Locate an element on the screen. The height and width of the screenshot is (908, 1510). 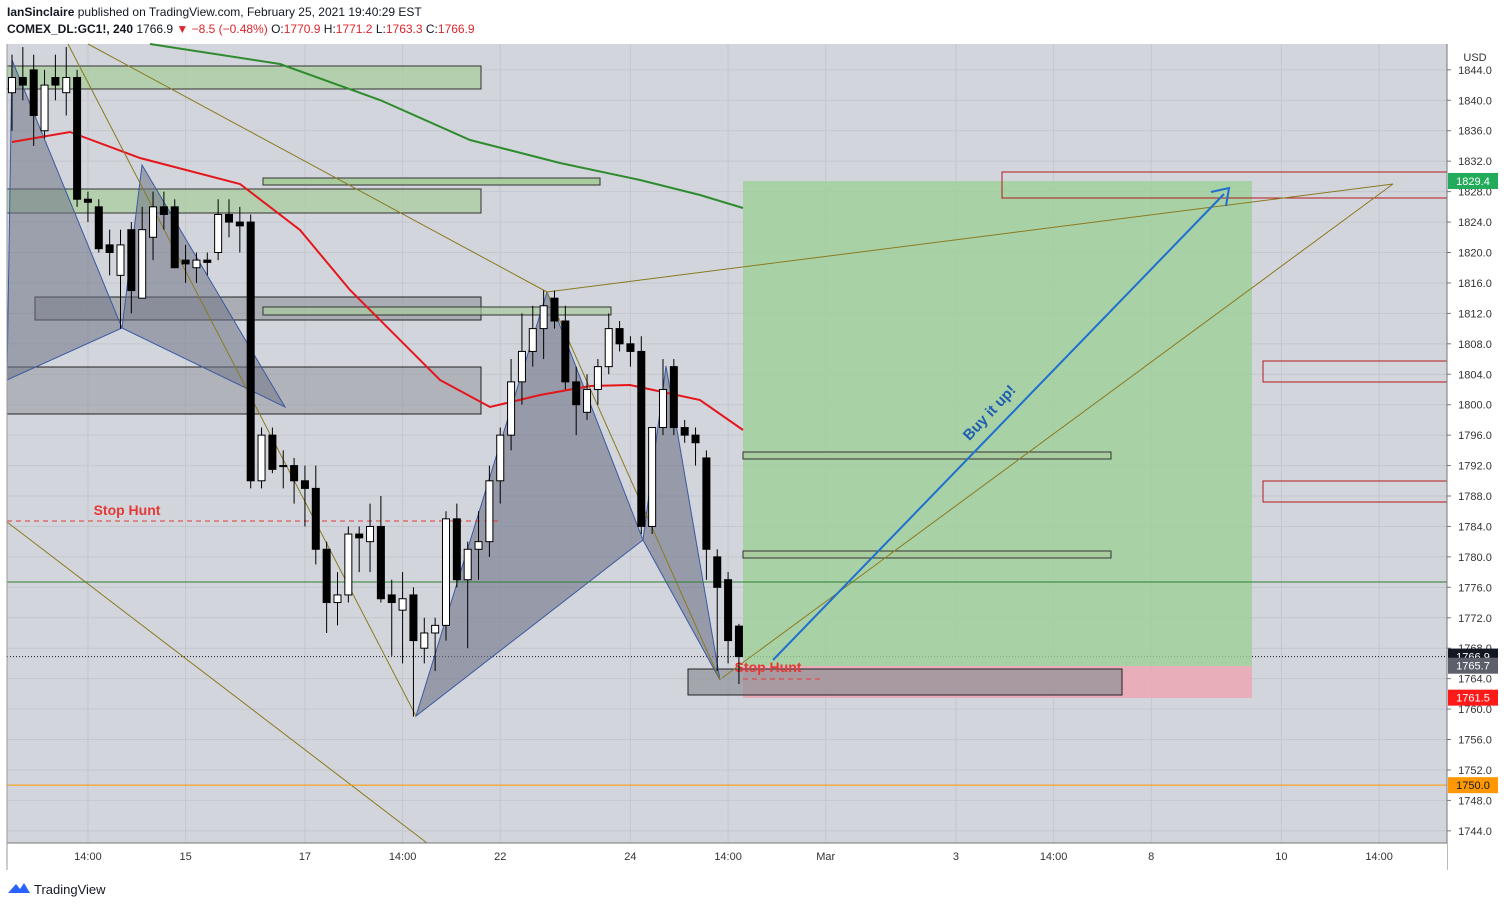
currency: USD is located at coordinates (1474, 58).